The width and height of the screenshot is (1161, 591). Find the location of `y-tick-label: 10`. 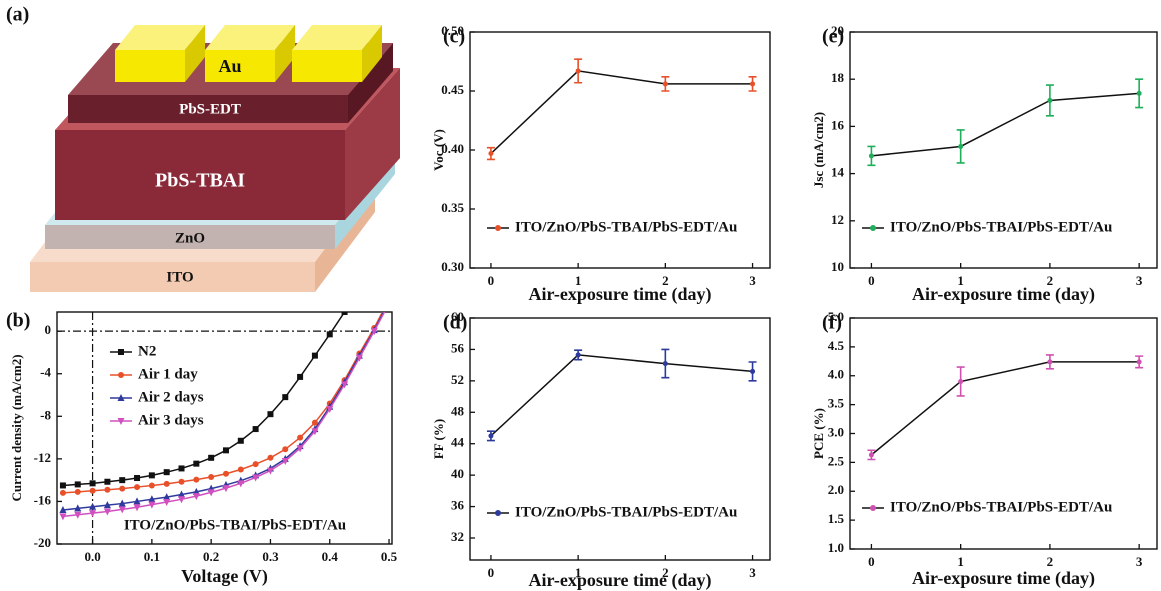

y-tick-label: 10 is located at coordinates (837, 266).